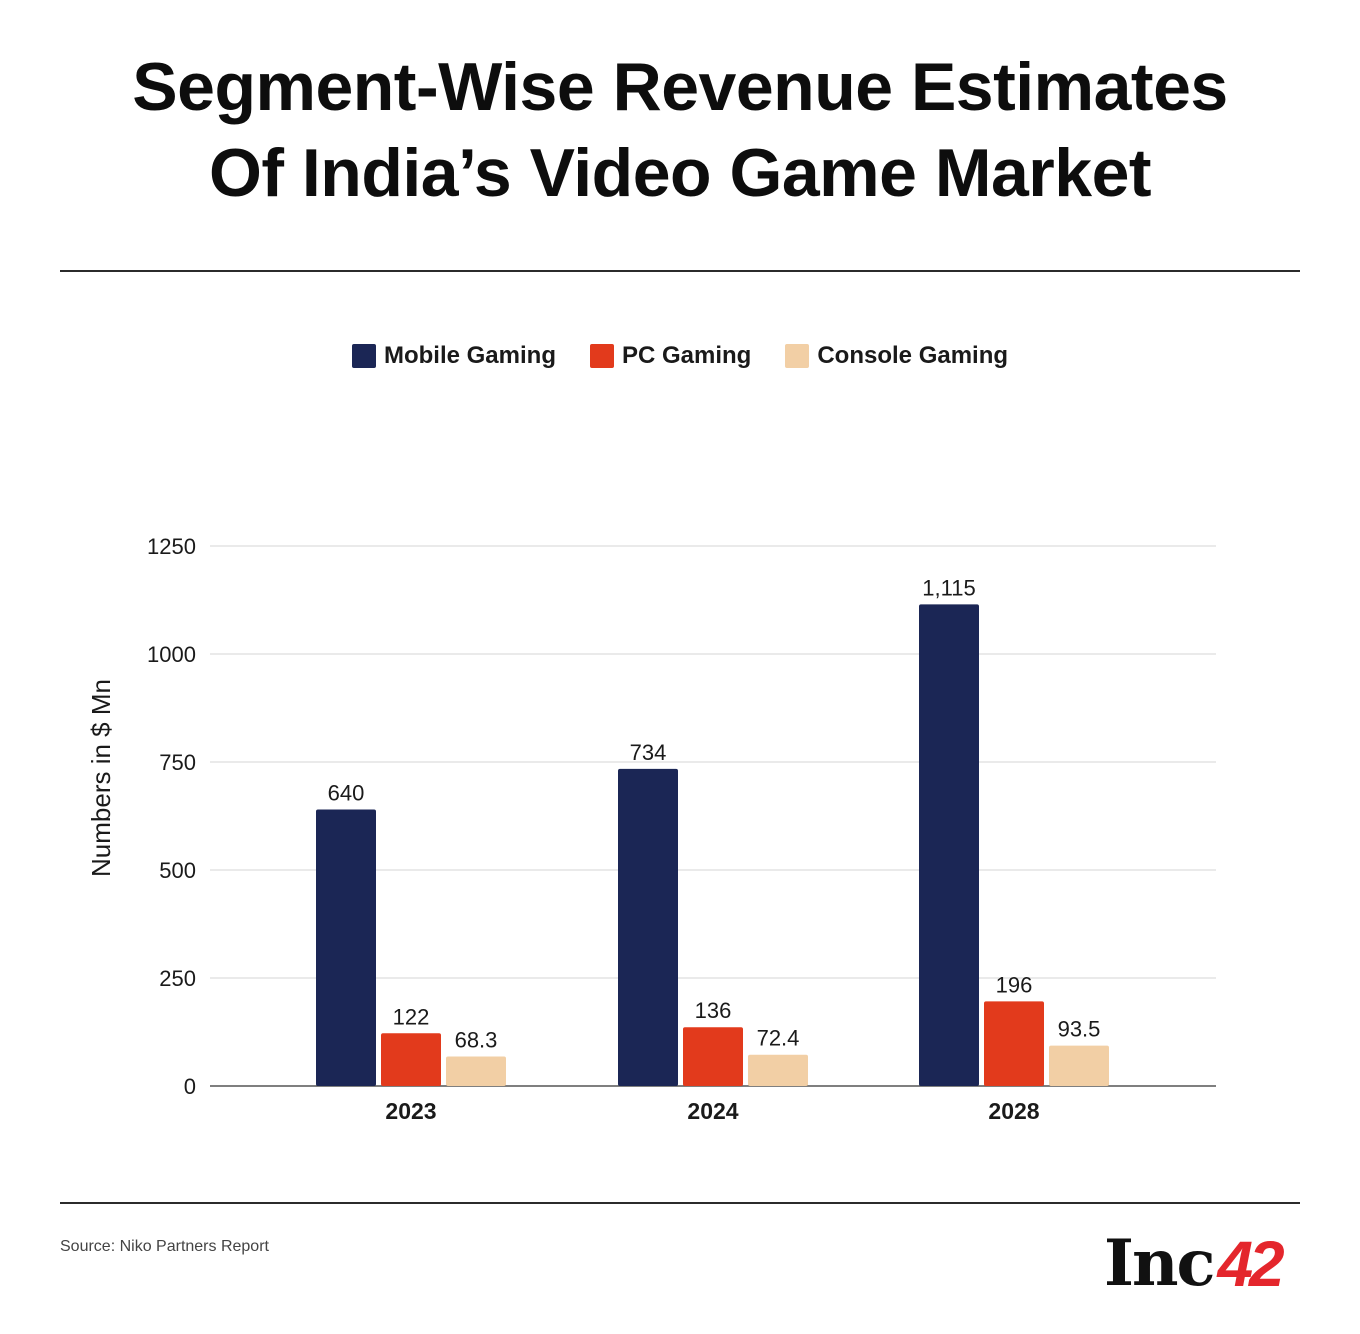  I want to click on legend-item-mobile: Mobile Gaming, so click(453, 356).